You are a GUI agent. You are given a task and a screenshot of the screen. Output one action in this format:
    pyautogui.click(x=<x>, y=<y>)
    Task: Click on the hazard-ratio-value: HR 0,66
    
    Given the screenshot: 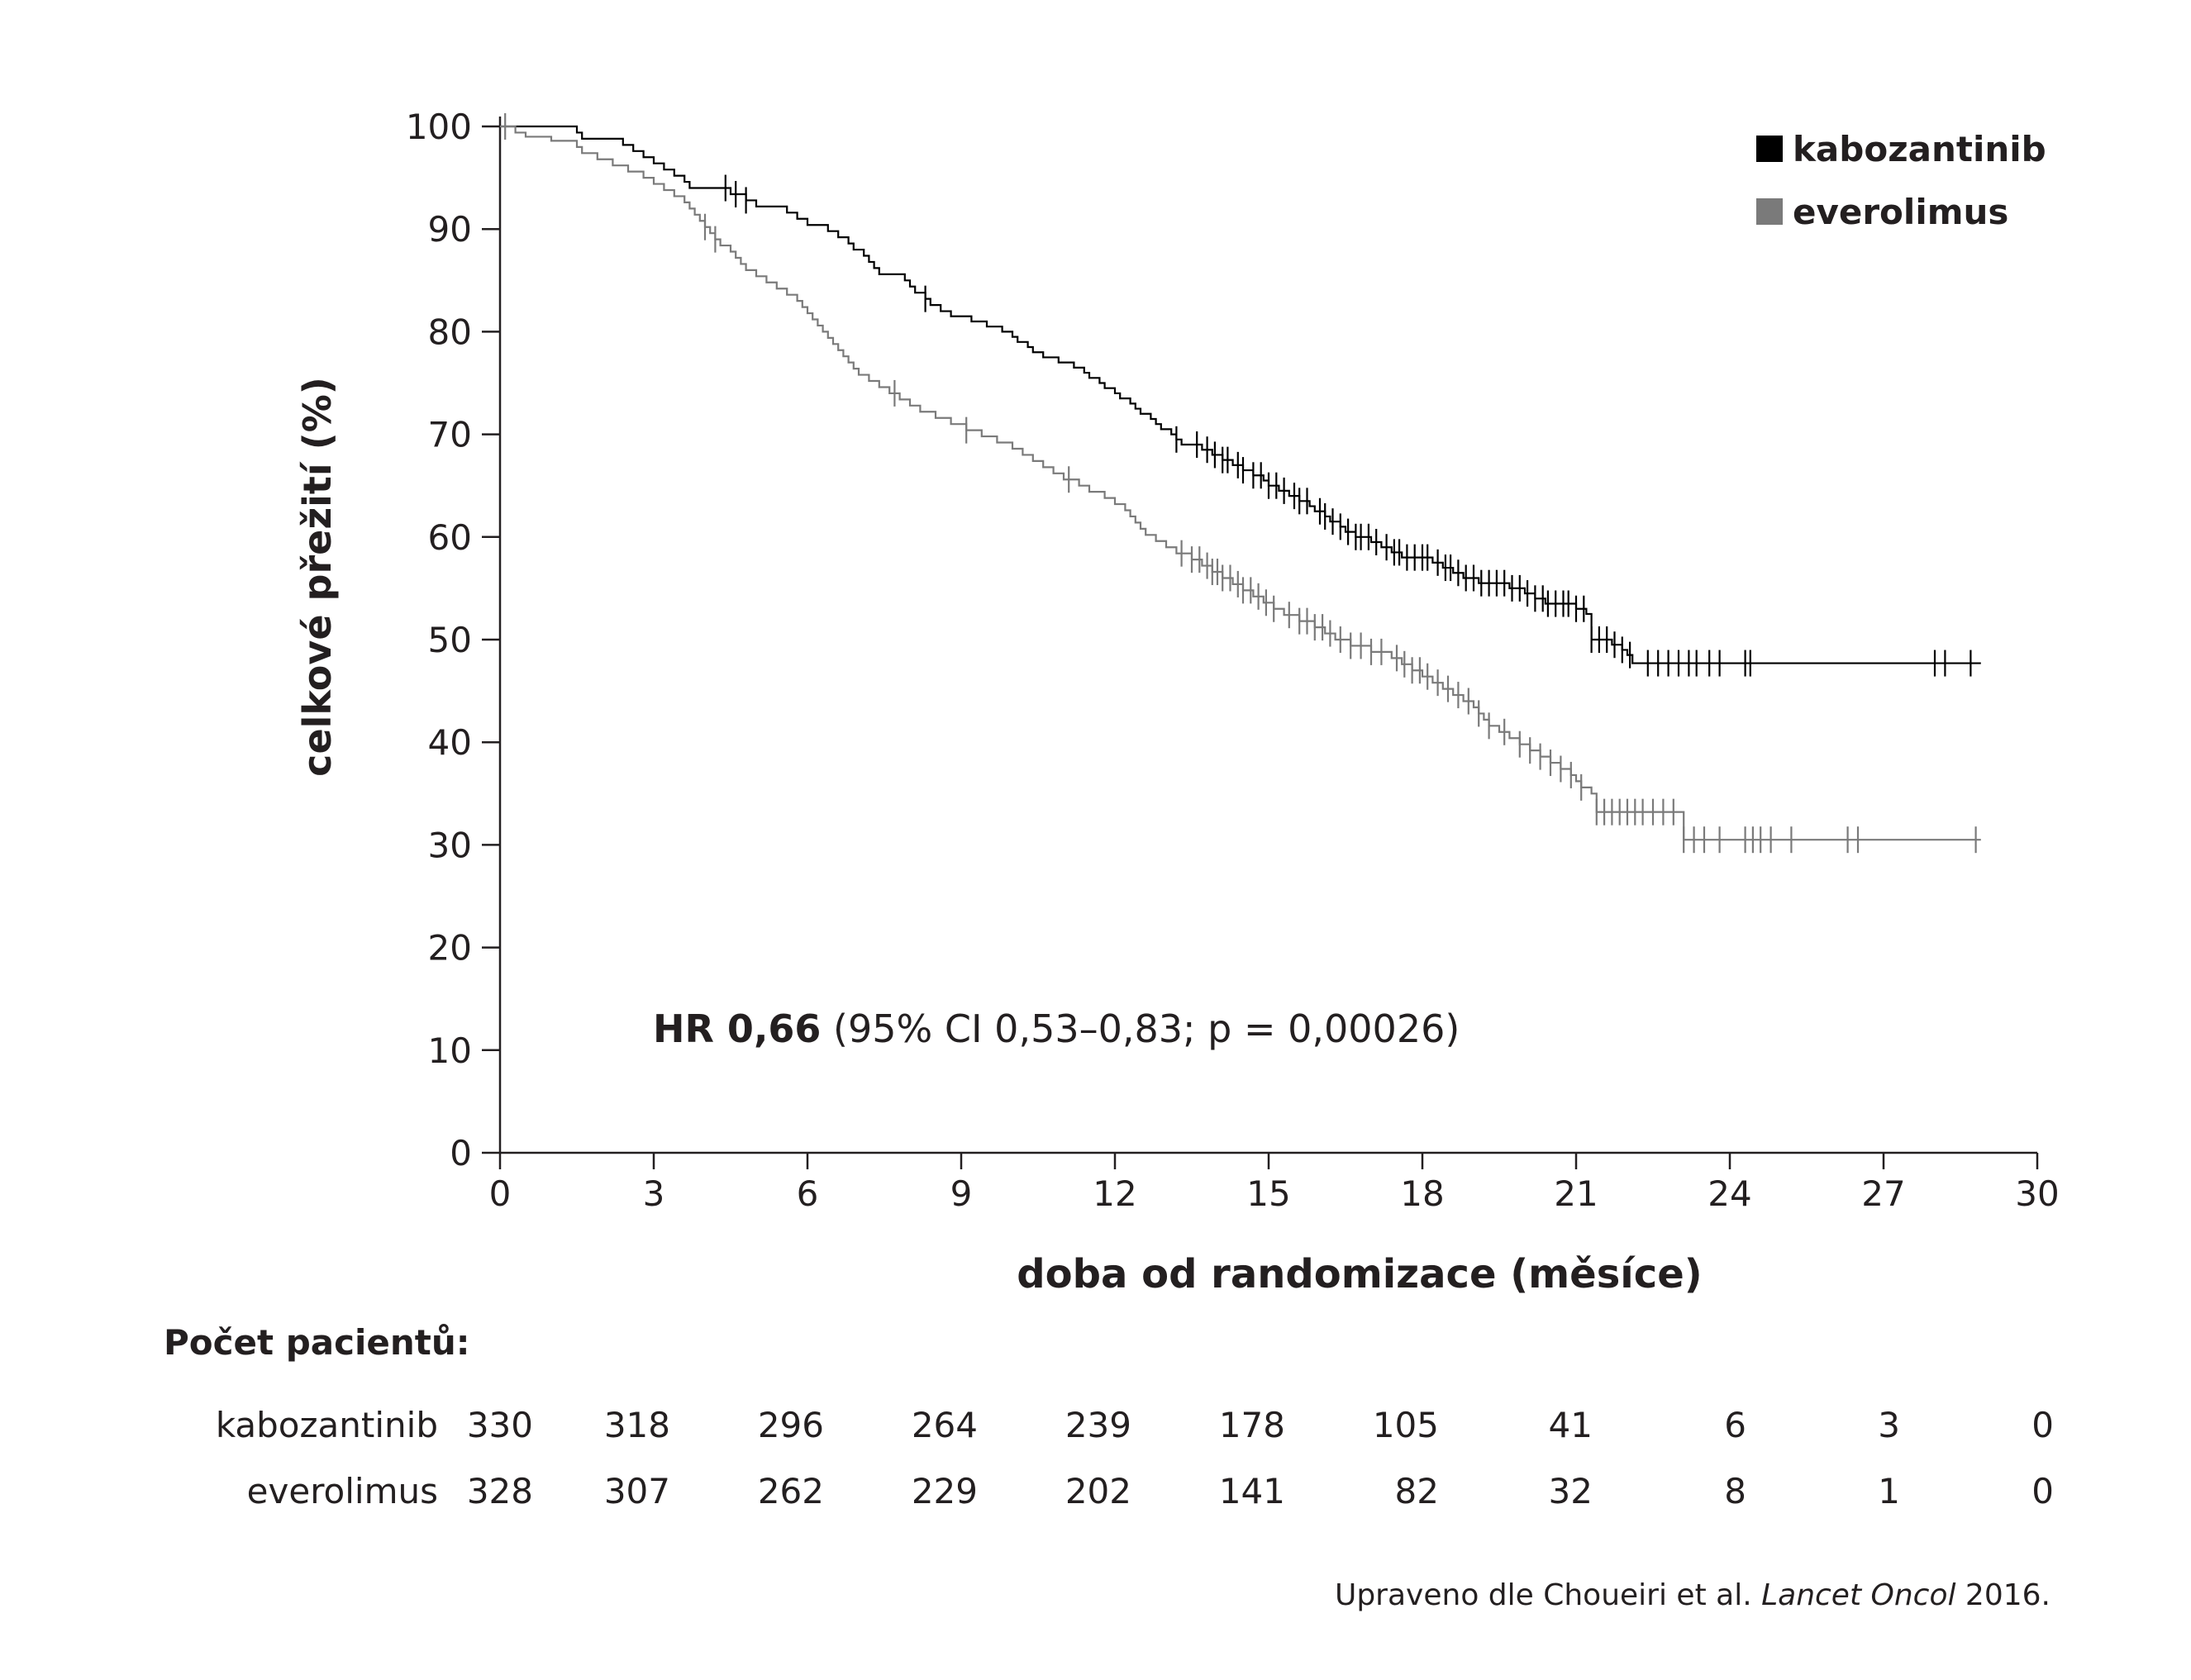 What is the action you would take?
    pyautogui.click(x=737, y=1029)
    